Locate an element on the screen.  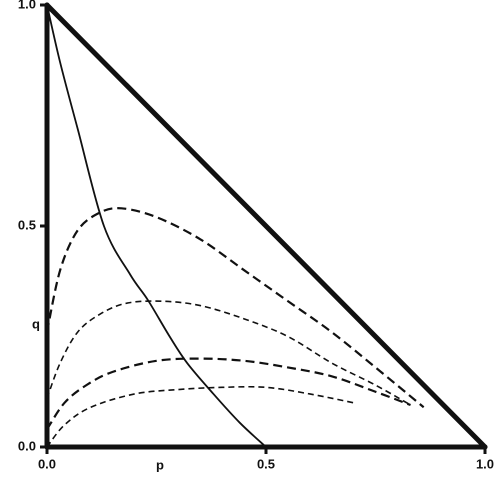
y-axis-label: q is located at coordinates (36, 323).